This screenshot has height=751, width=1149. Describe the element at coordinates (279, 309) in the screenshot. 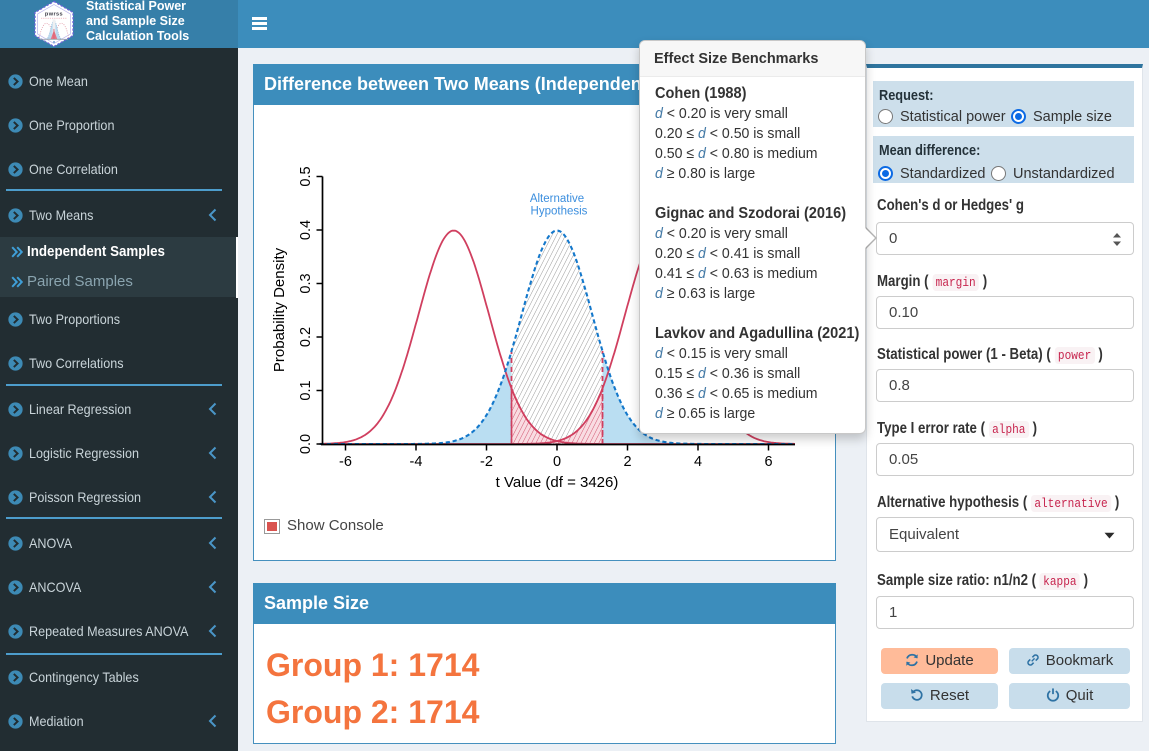

I see `svg-text: Probability Density` at that location.